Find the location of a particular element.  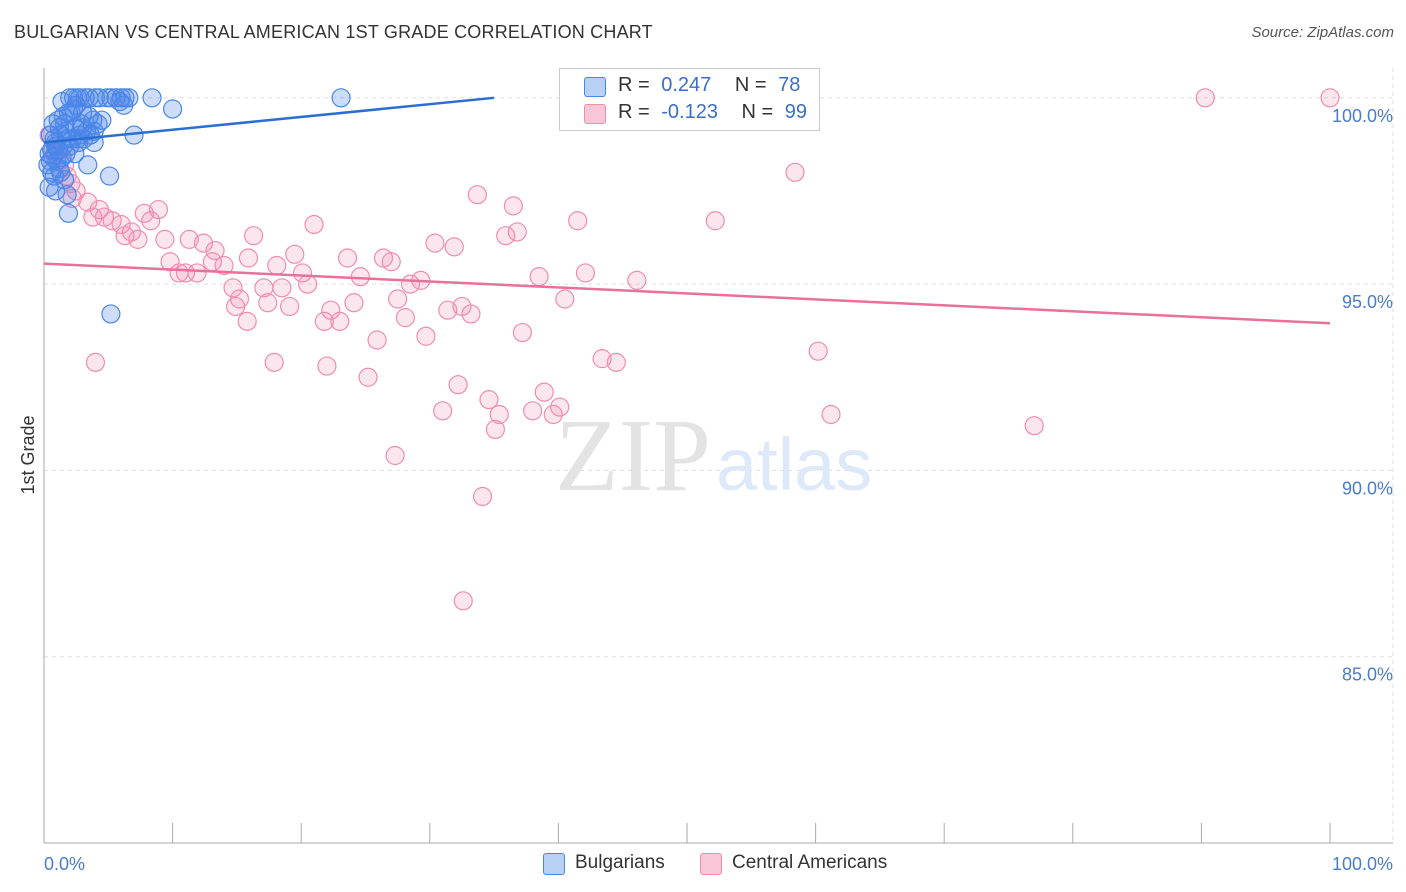

y-axis-label: 1st Grade is located at coordinates (28, 454).